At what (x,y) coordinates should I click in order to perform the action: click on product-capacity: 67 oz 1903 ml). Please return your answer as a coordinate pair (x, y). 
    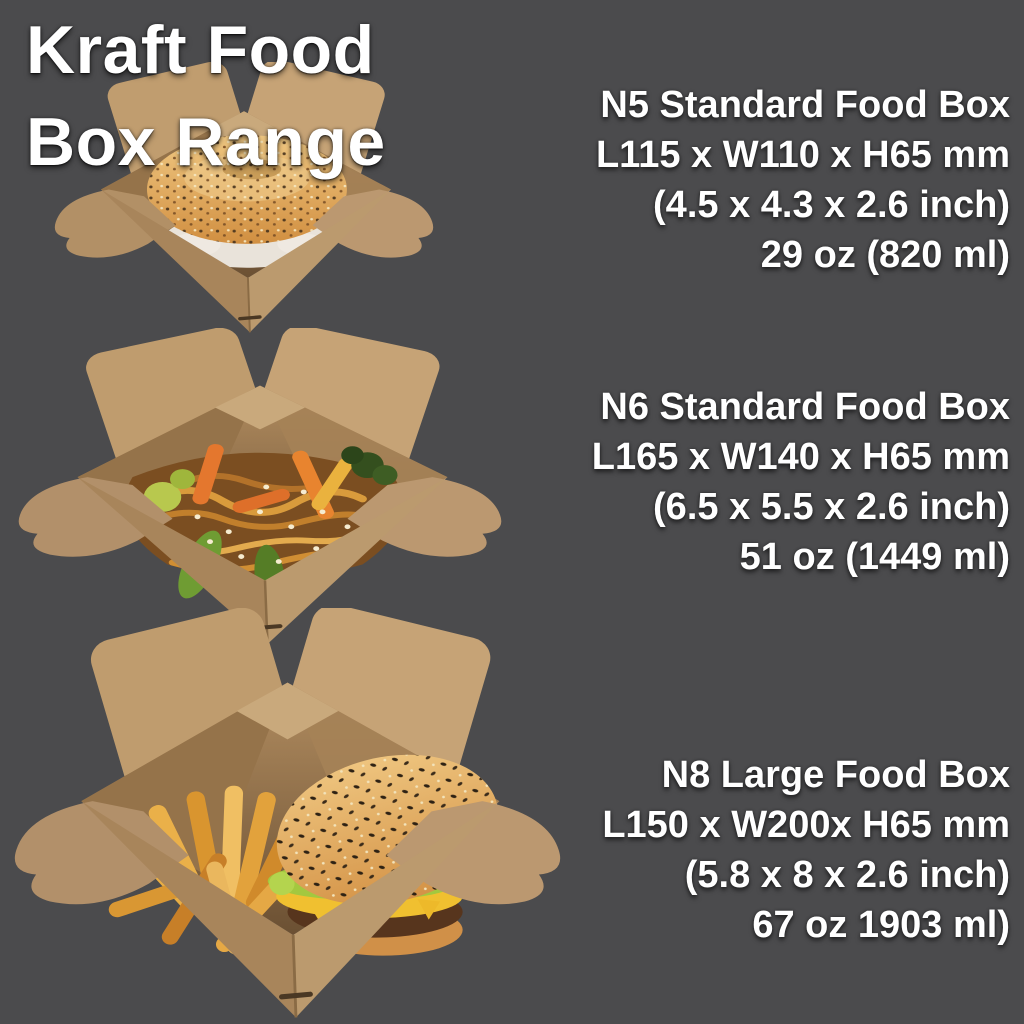
    Looking at the image, I should click on (881, 925).